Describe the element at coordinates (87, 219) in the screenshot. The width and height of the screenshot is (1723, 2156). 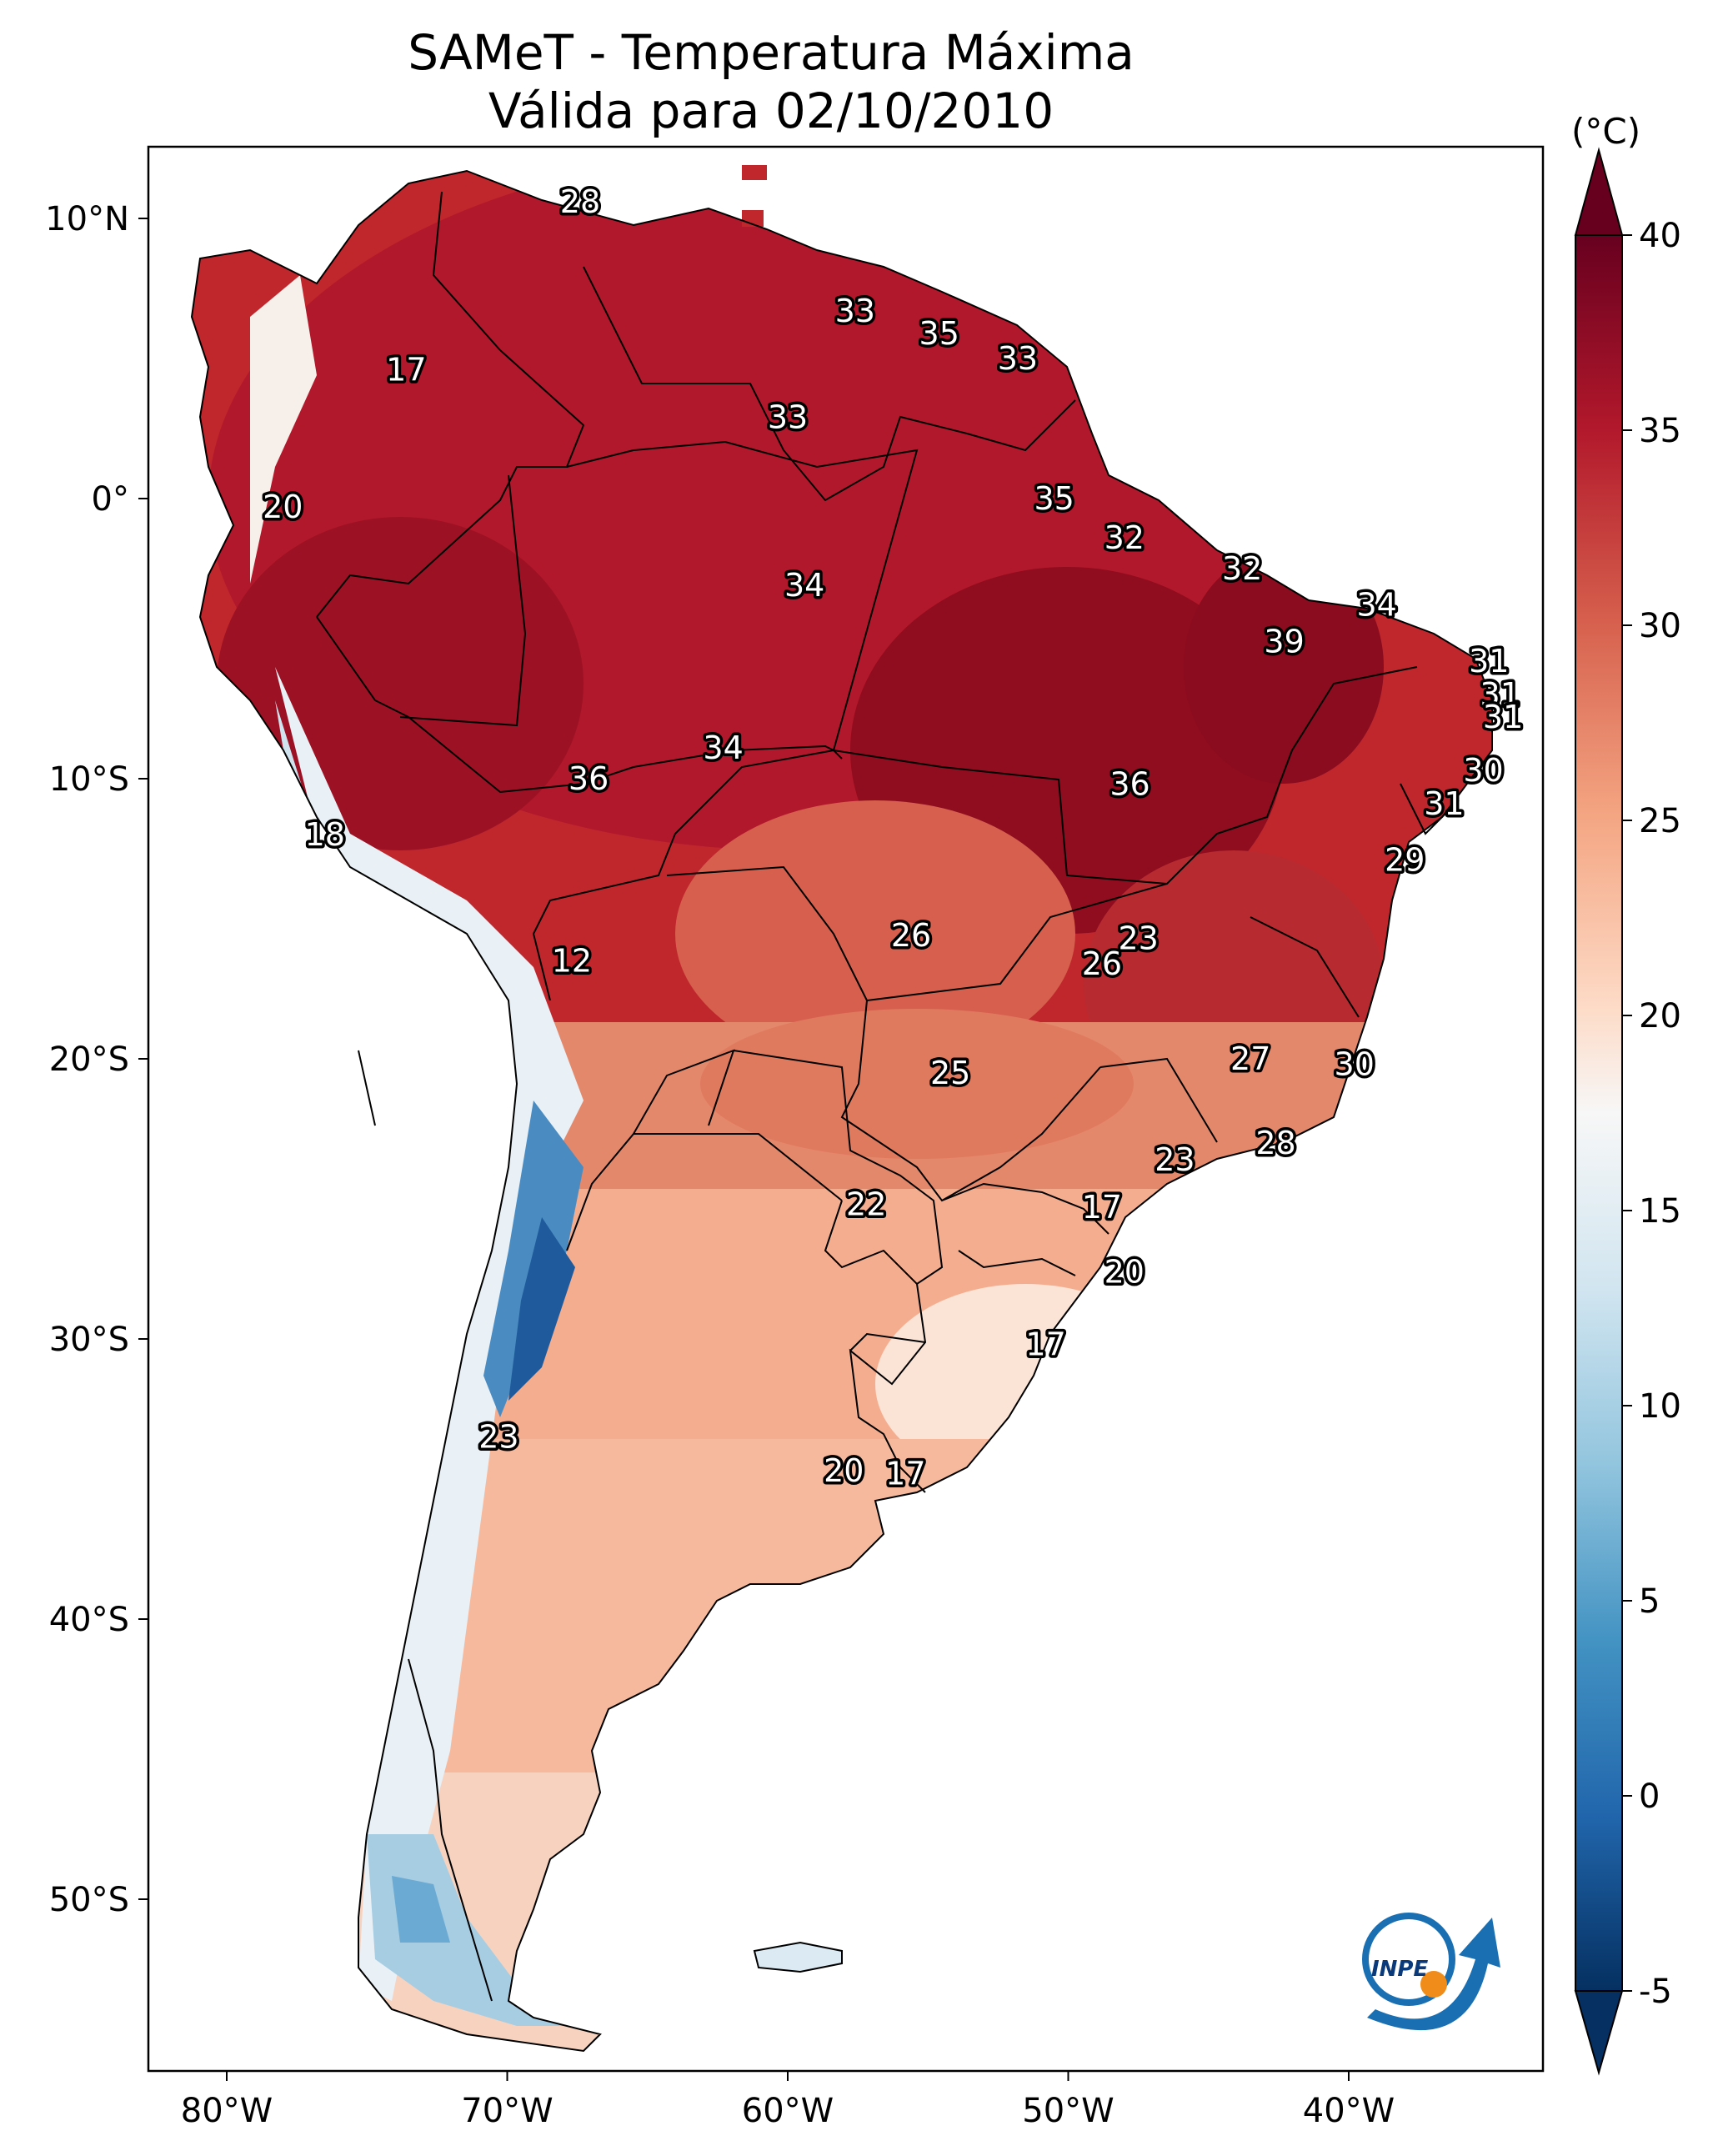
I see `lat-tick-label: 10°N` at that location.